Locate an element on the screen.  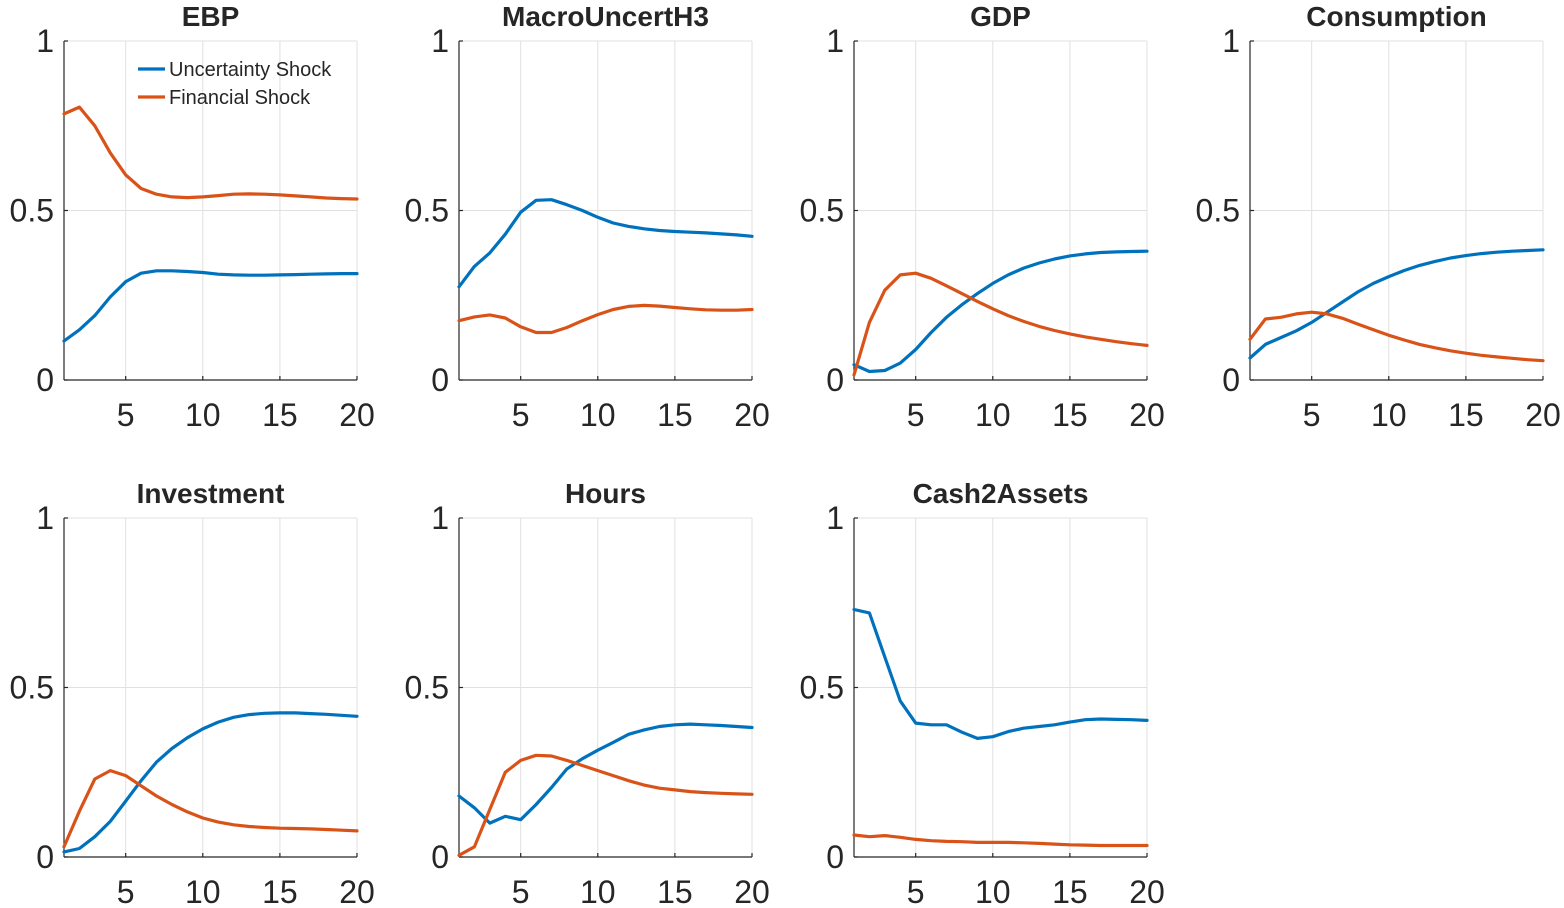
panel-cash2assets: 5 10 15 20 0 0.5 1 Cash2Assets is located at coordinates (982, 693).